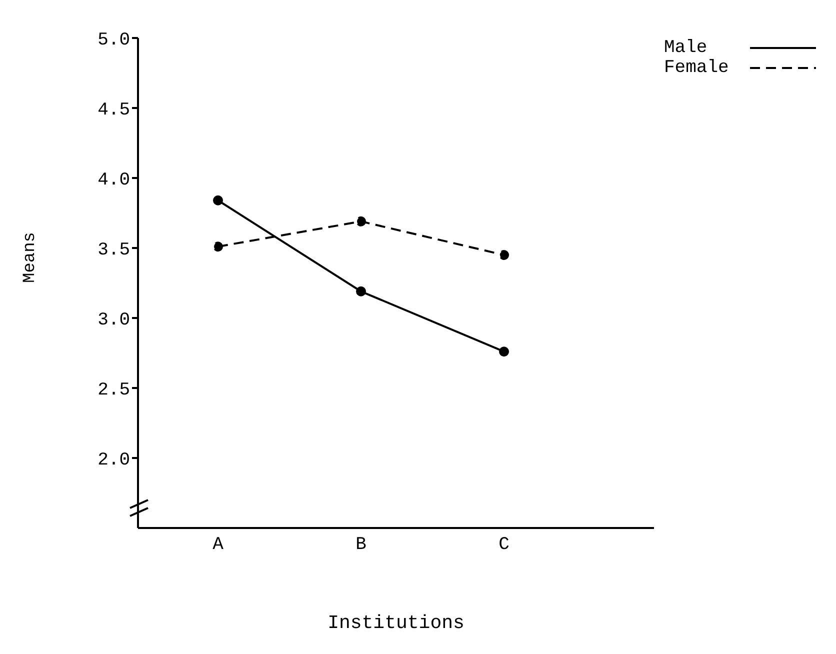  Describe the element at coordinates (361, 544) in the screenshot. I see `x-tick-label: B` at that location.